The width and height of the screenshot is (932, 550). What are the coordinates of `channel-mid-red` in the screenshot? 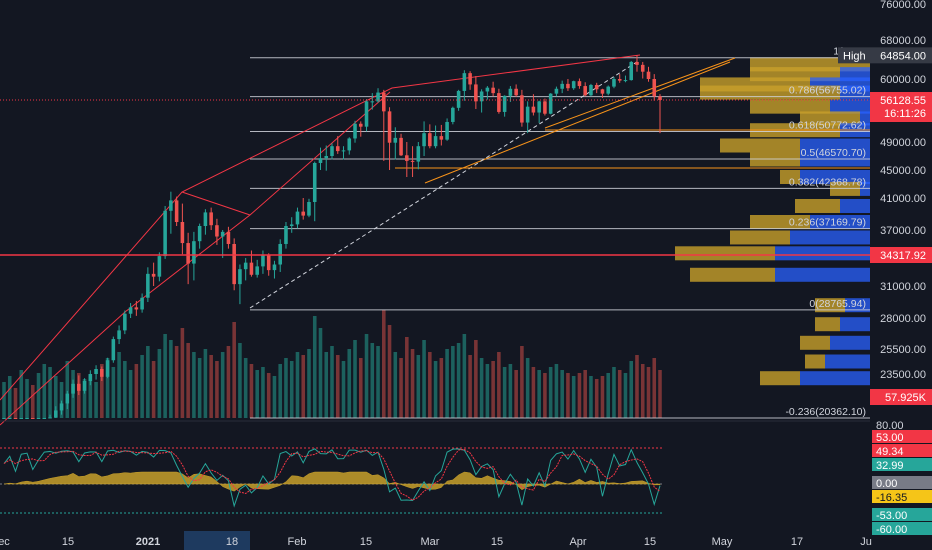 It's located at (216, 203).